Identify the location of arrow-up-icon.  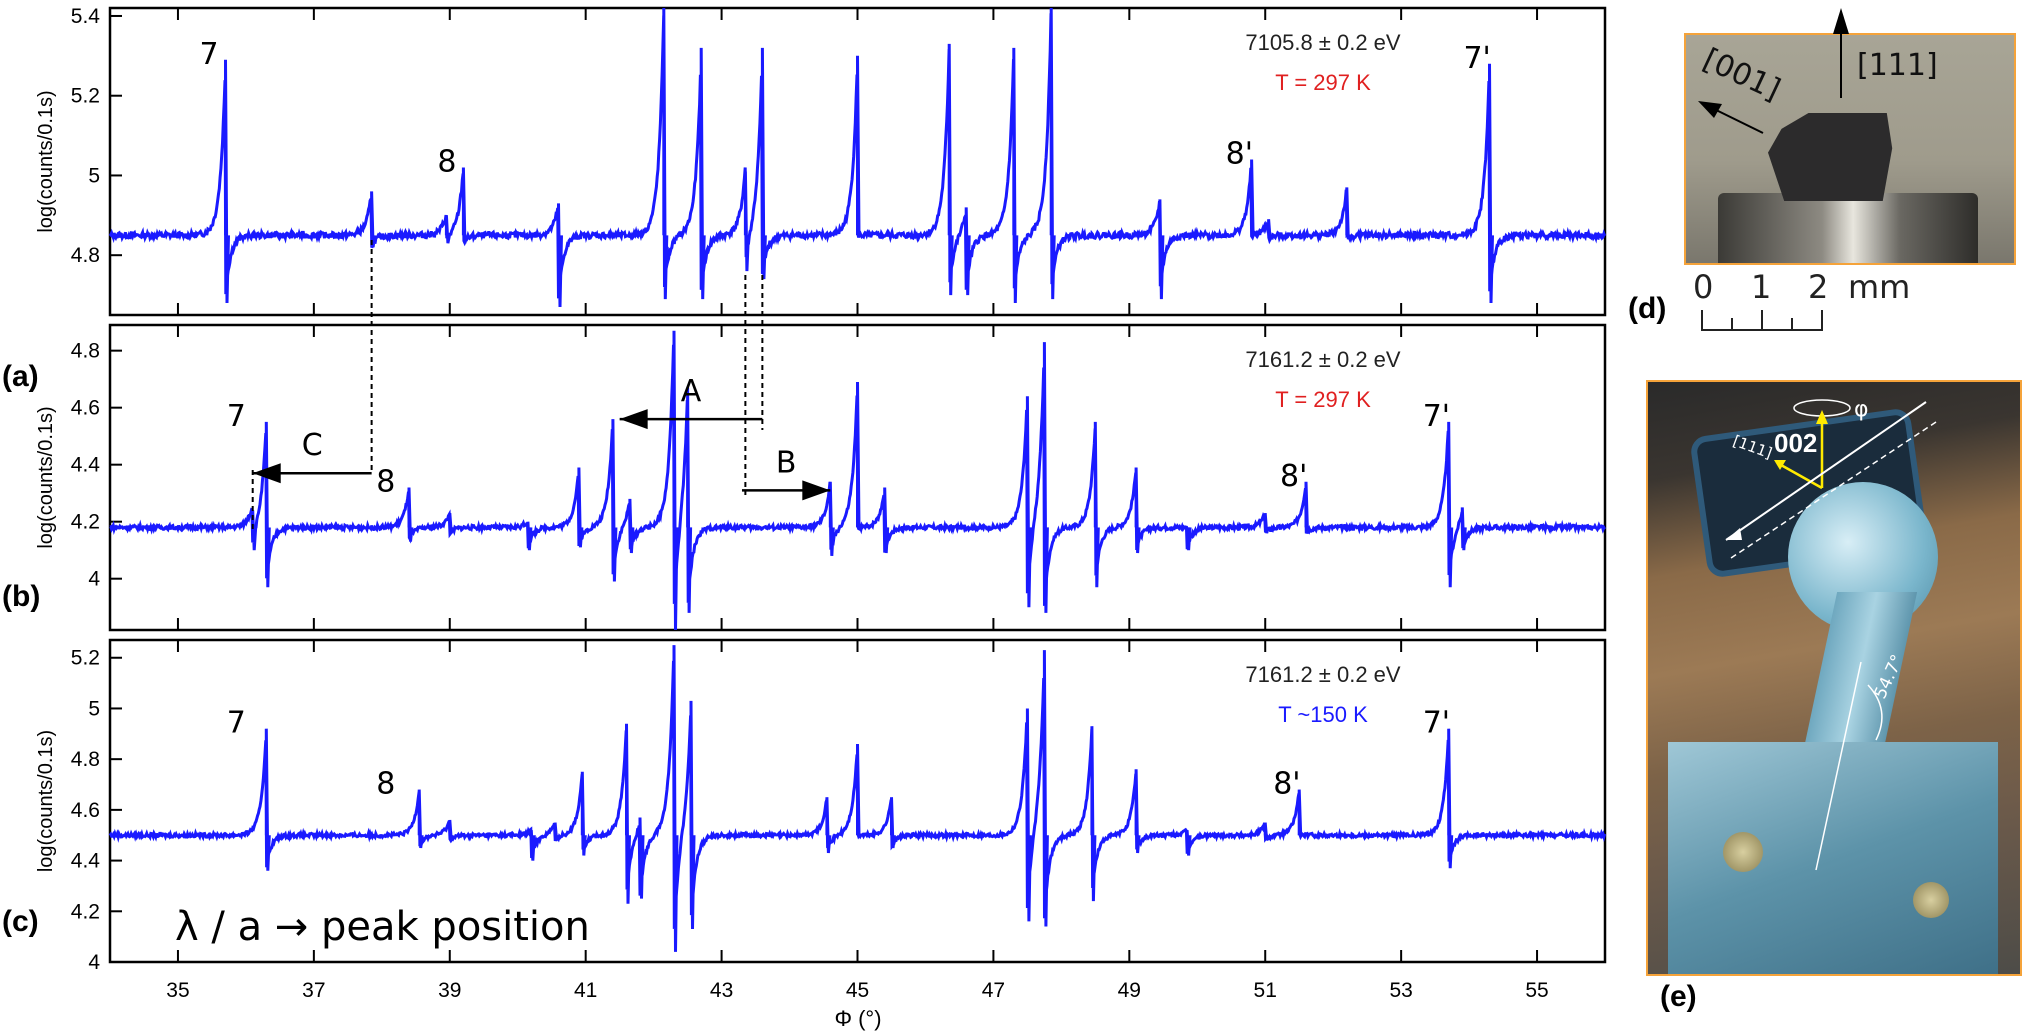
(1841, 21).